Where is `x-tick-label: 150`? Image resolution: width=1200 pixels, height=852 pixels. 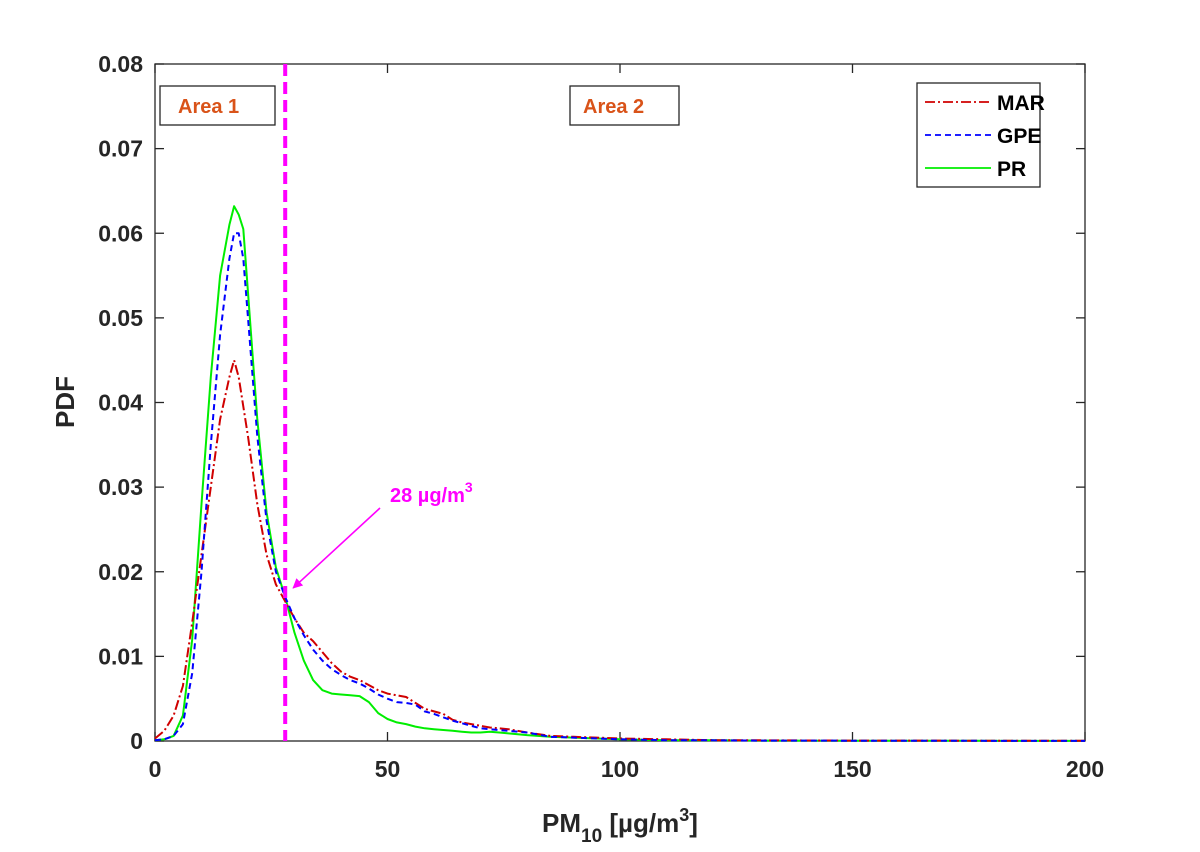 x-tick-label: 150 is located at coordinates (852, 769).